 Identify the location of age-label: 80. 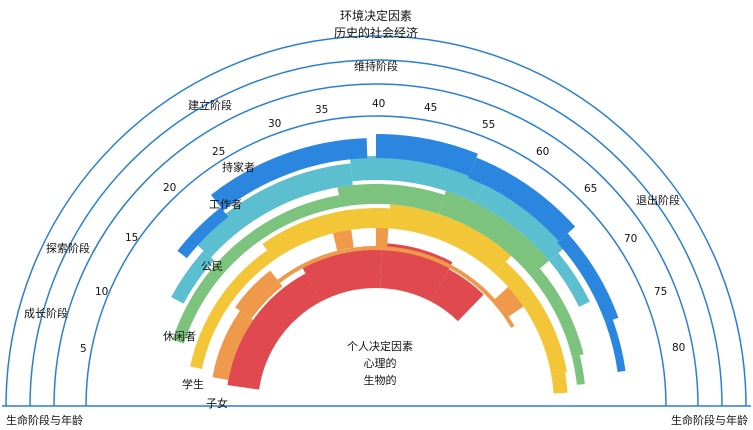
(678, 348).